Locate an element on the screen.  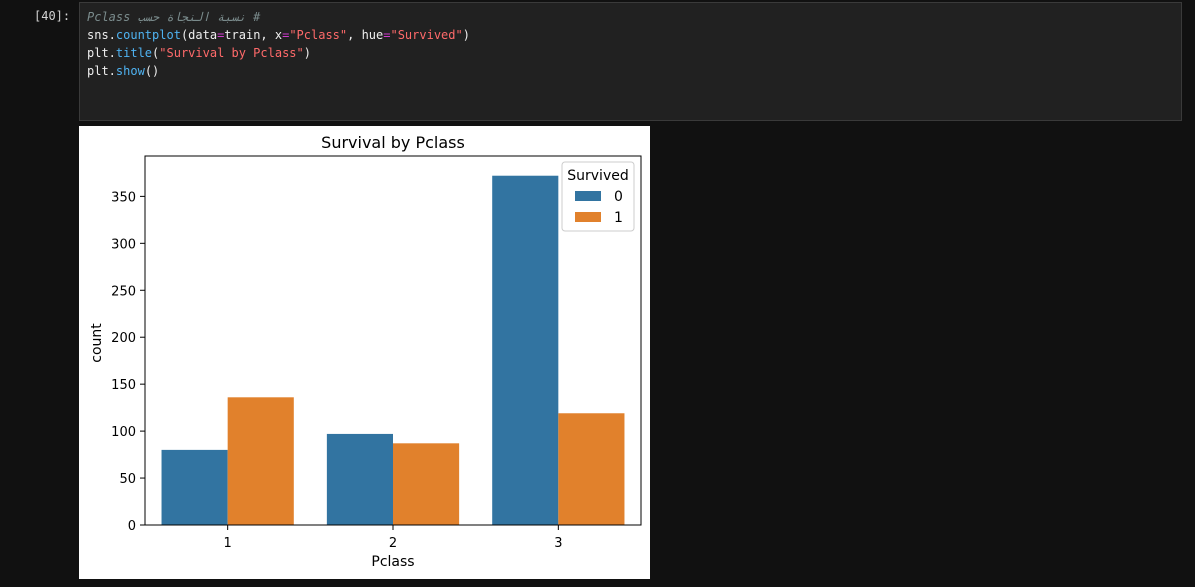
y-tick-label: 150 is located at coordinates (123, 385).